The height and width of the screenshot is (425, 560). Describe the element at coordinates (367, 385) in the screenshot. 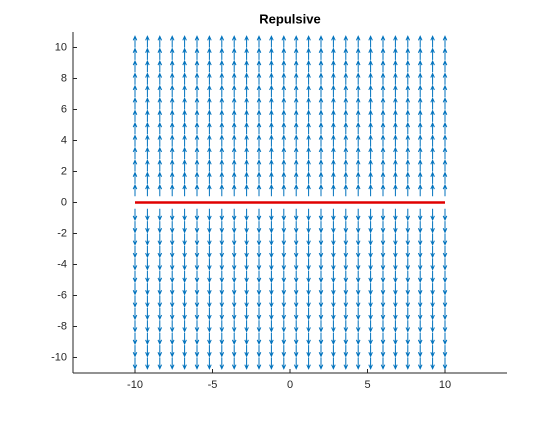

I see `x-tick-label: 5` at that location.